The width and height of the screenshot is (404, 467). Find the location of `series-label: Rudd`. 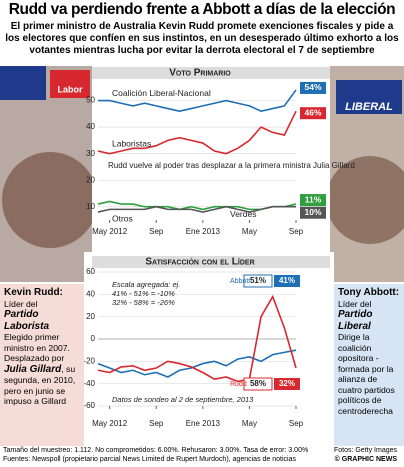

series-label: Rudd is located at coordinates (238, 384).